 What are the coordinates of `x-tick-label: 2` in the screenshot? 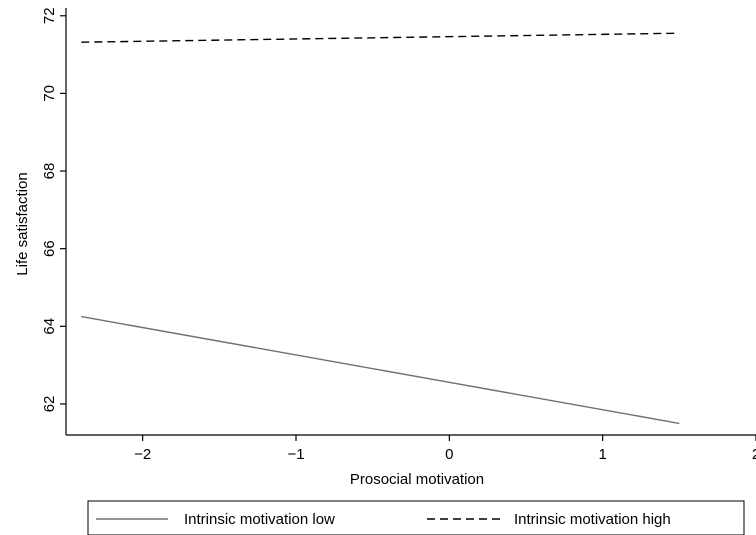 It's located at (754, 454).